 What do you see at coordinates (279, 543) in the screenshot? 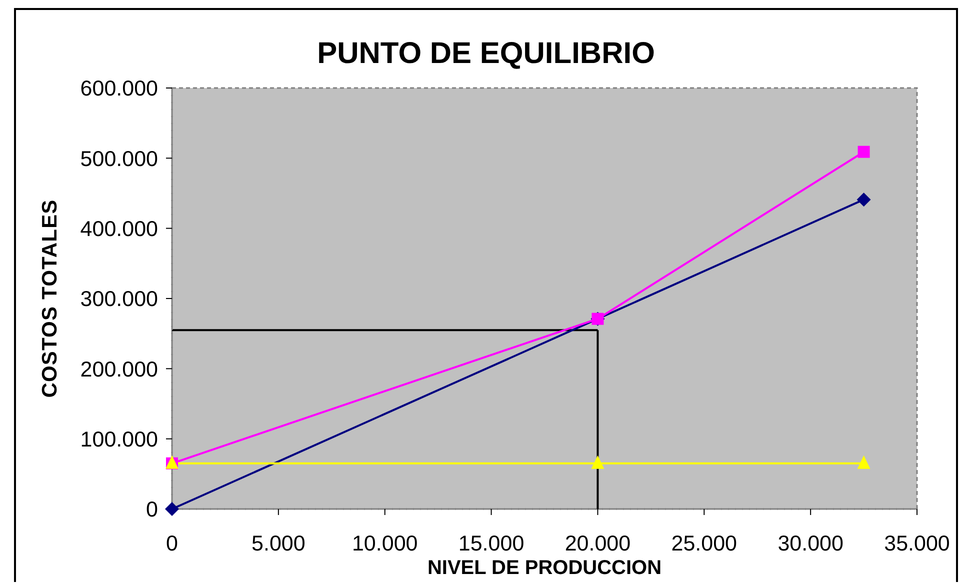
I see `x-tick-label: 5.000` at bounding box center [279, 543].